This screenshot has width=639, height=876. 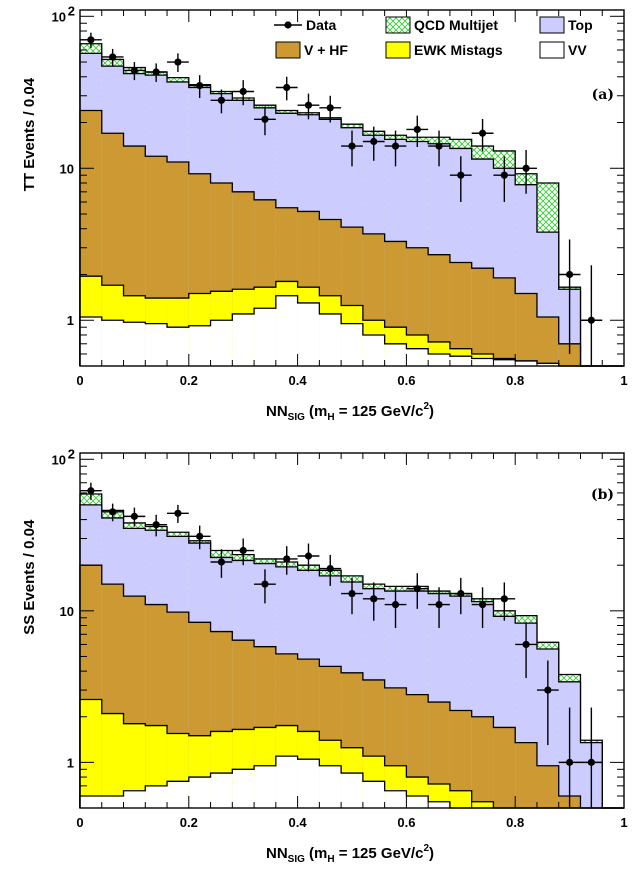 What do you see at coordinates (79, 822) in the screenshot?
I see `x-tick-label: 0` at bounding box center [79, 822].